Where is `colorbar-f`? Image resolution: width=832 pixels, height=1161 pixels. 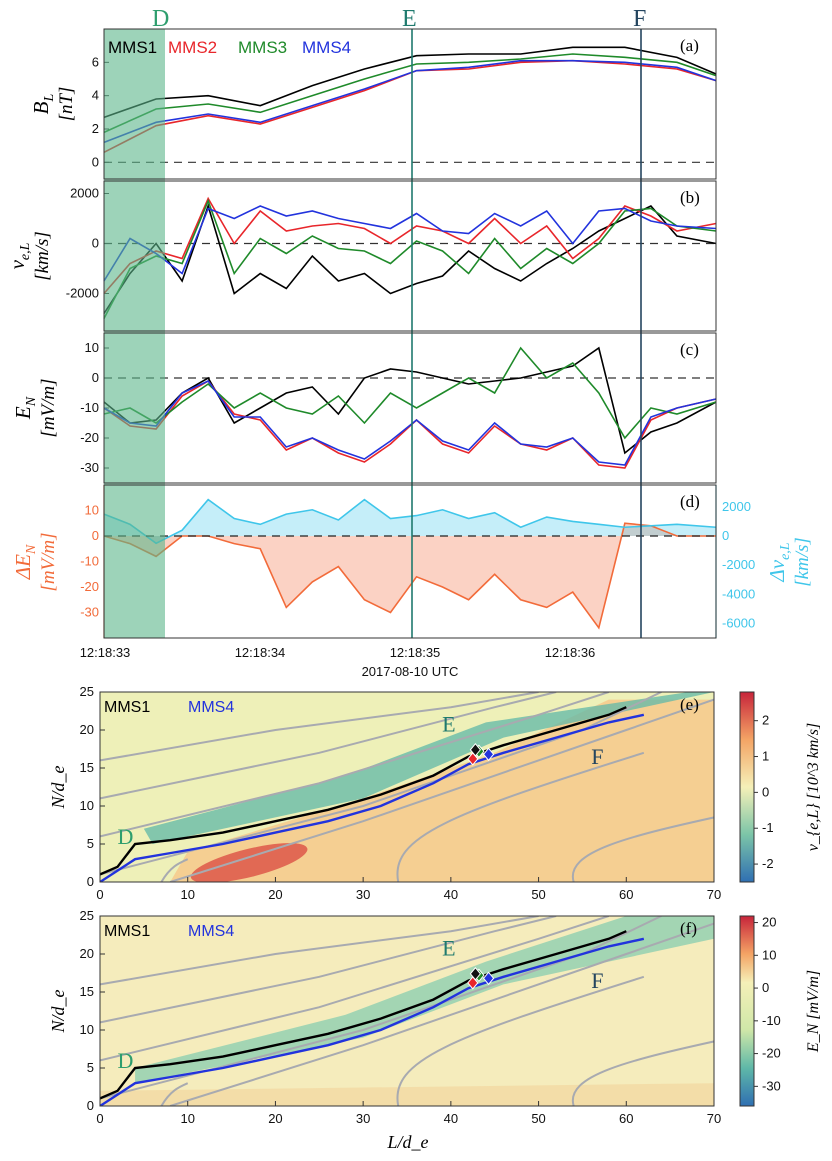
colorbar-f is located at coordinates (747, 1011).